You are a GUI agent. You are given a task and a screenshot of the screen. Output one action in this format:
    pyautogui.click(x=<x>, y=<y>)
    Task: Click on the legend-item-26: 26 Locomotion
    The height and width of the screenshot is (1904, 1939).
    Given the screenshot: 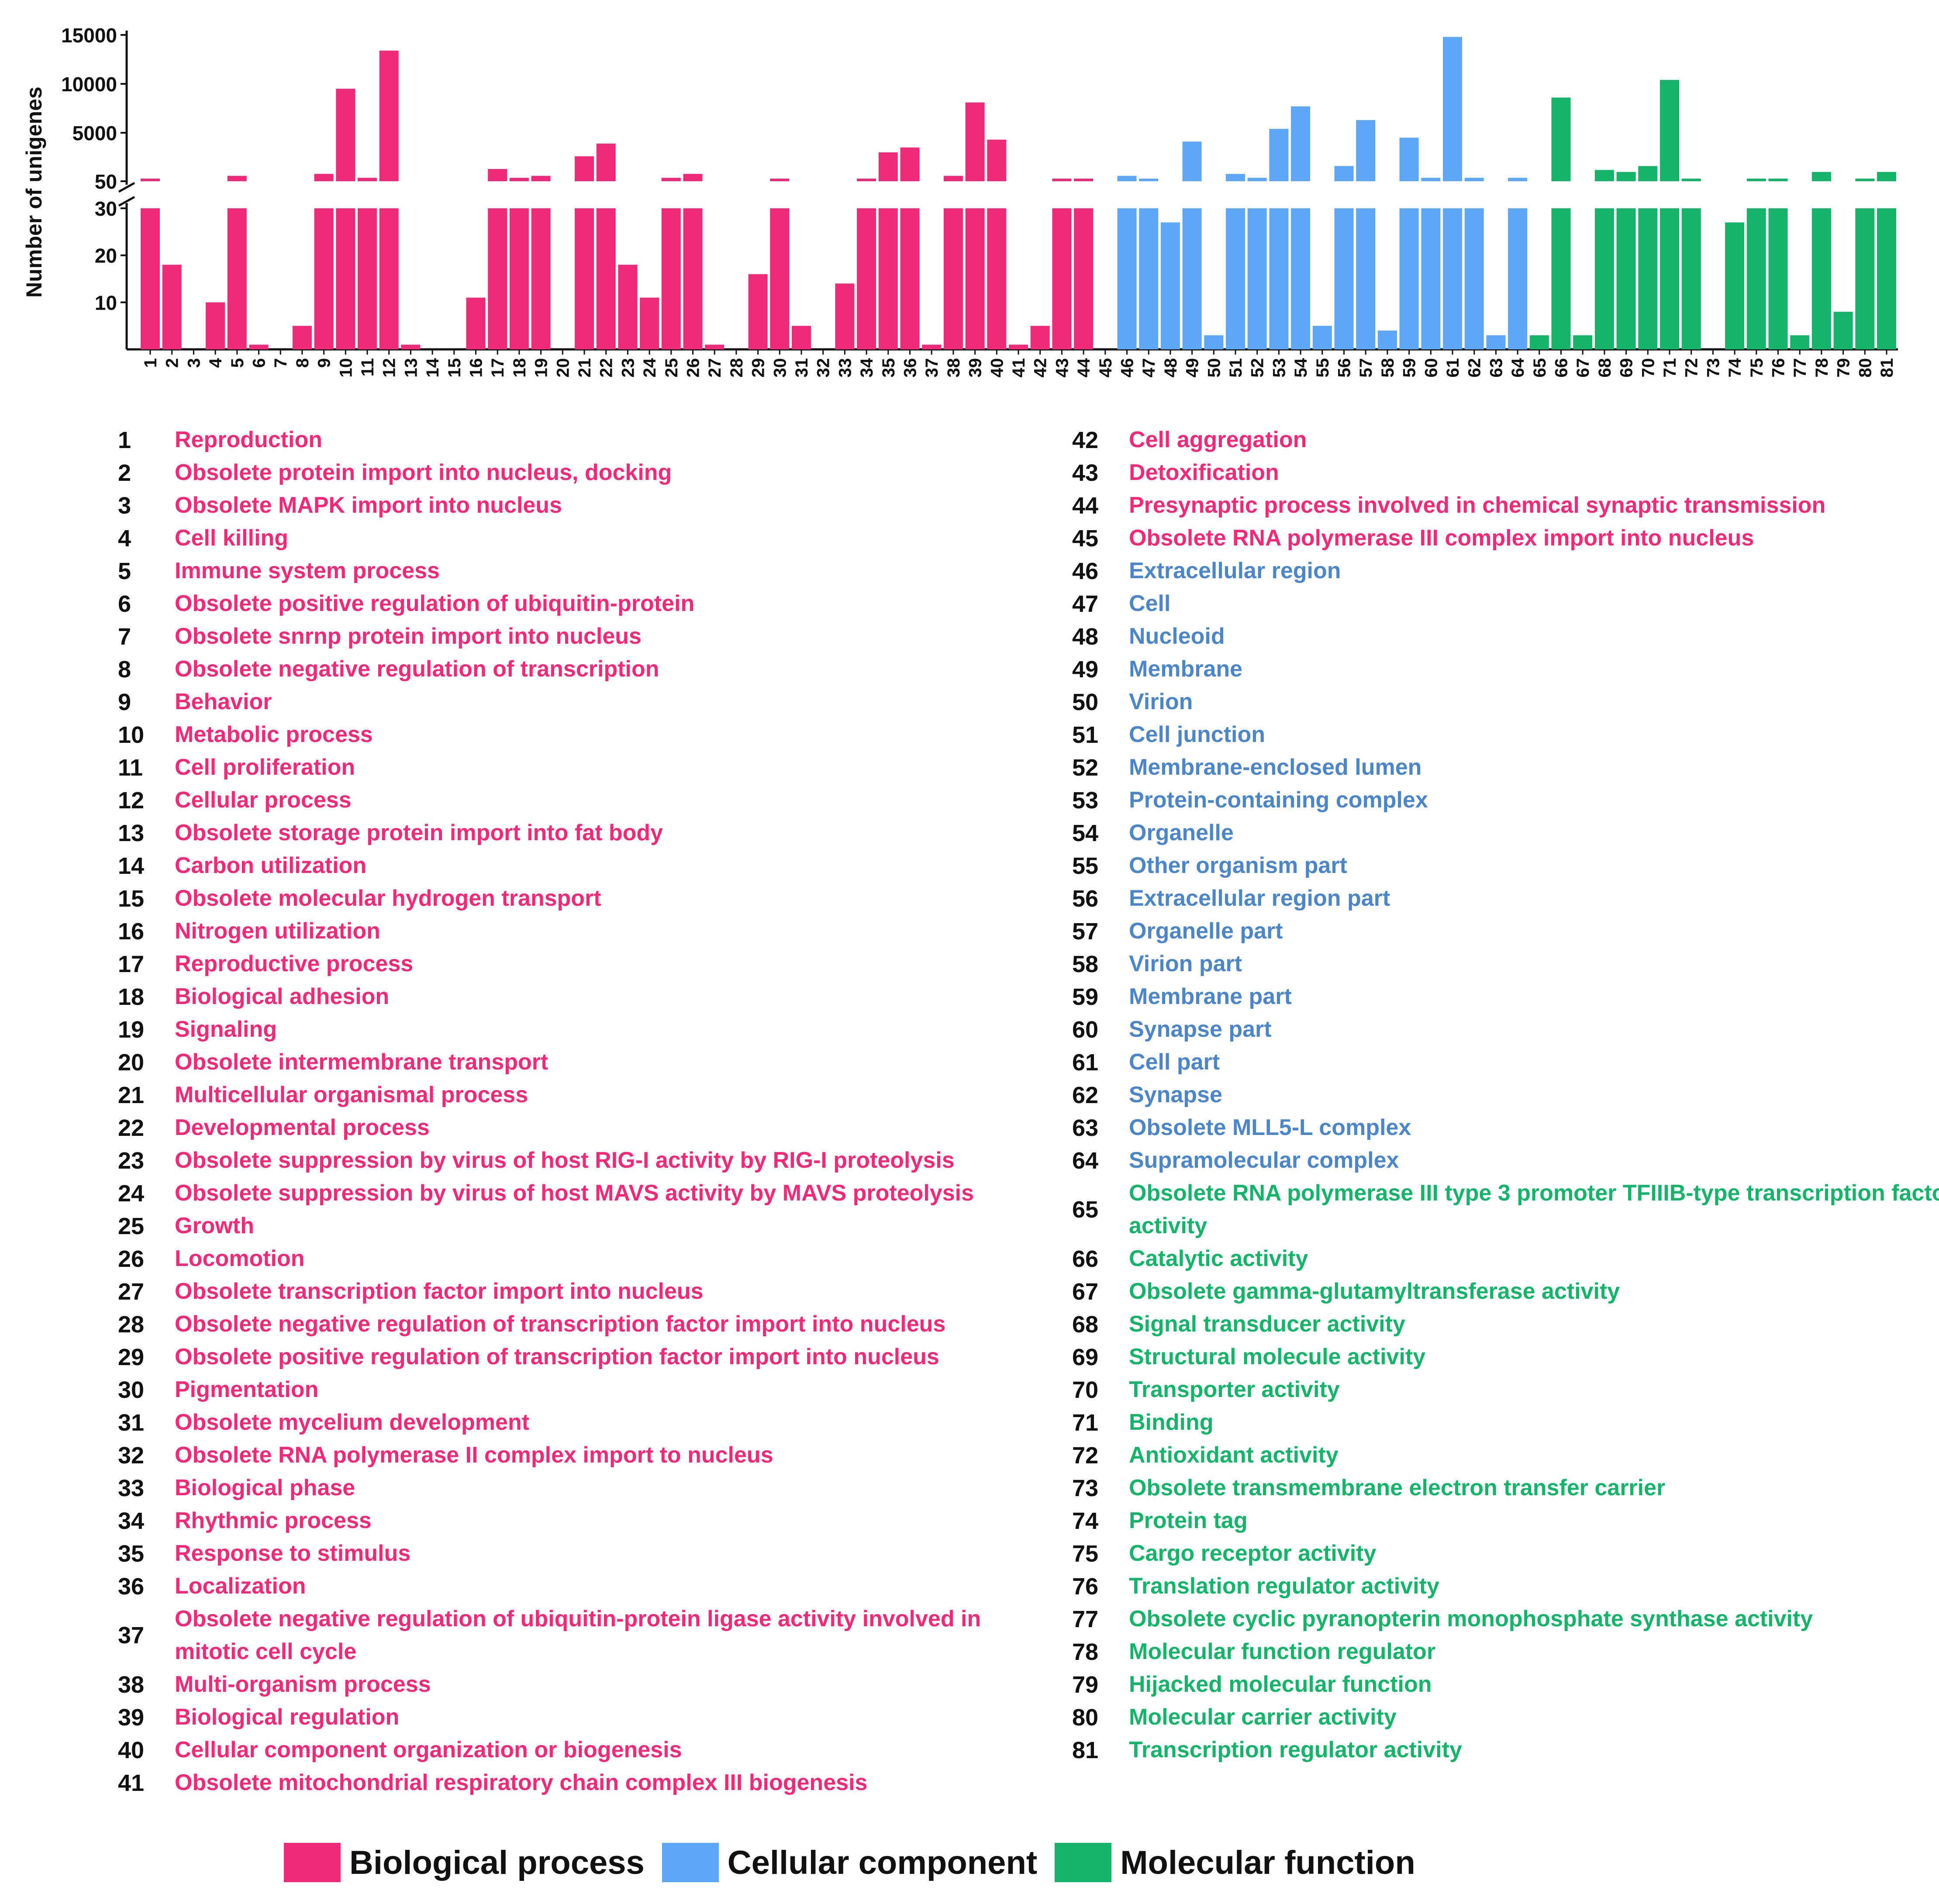 What is the action you would take?
    pyautogui.click(x=587, y=1258)
    